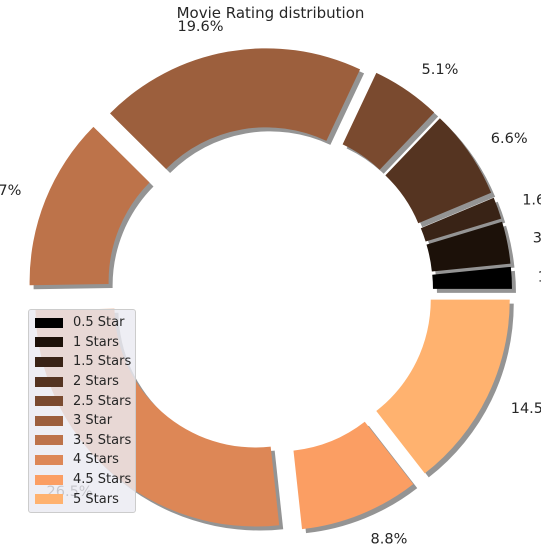 The image size is (541, 547). What do you see at coordinates (102, 480) in the screenshot?
I see `legend-label: 4.5 Stars` at bounding box center [102, 480].